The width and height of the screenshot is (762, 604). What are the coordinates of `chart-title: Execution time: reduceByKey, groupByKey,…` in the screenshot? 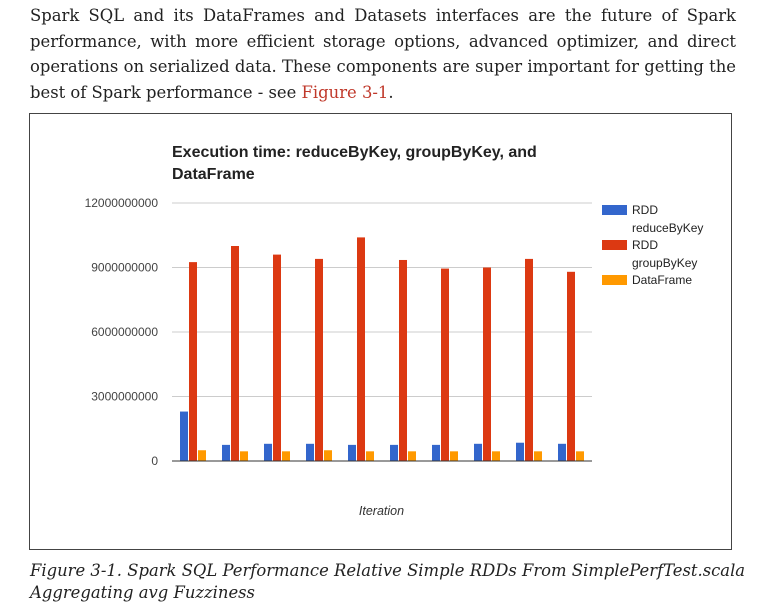 It's located at (354, 163).